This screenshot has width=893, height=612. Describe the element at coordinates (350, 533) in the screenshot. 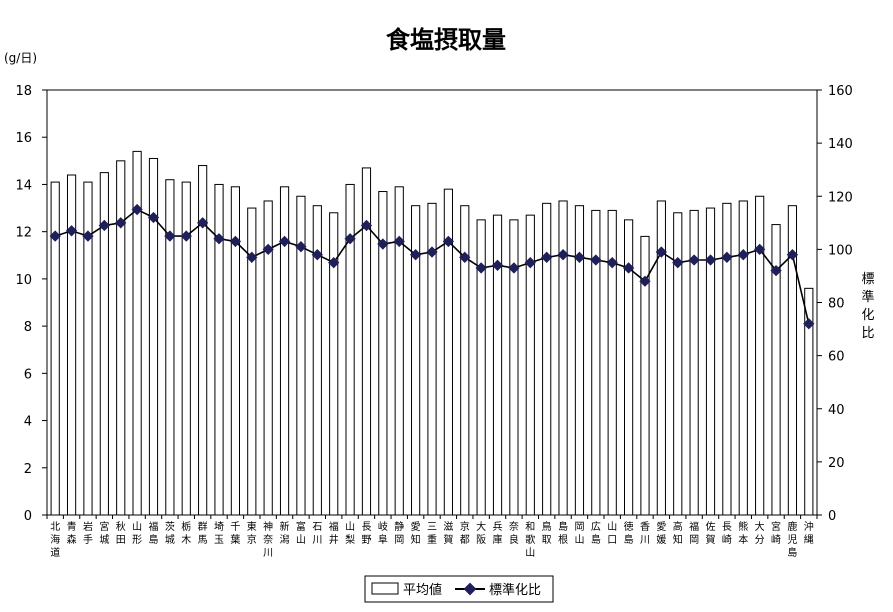

I see `category-label: 山梨` at that location.